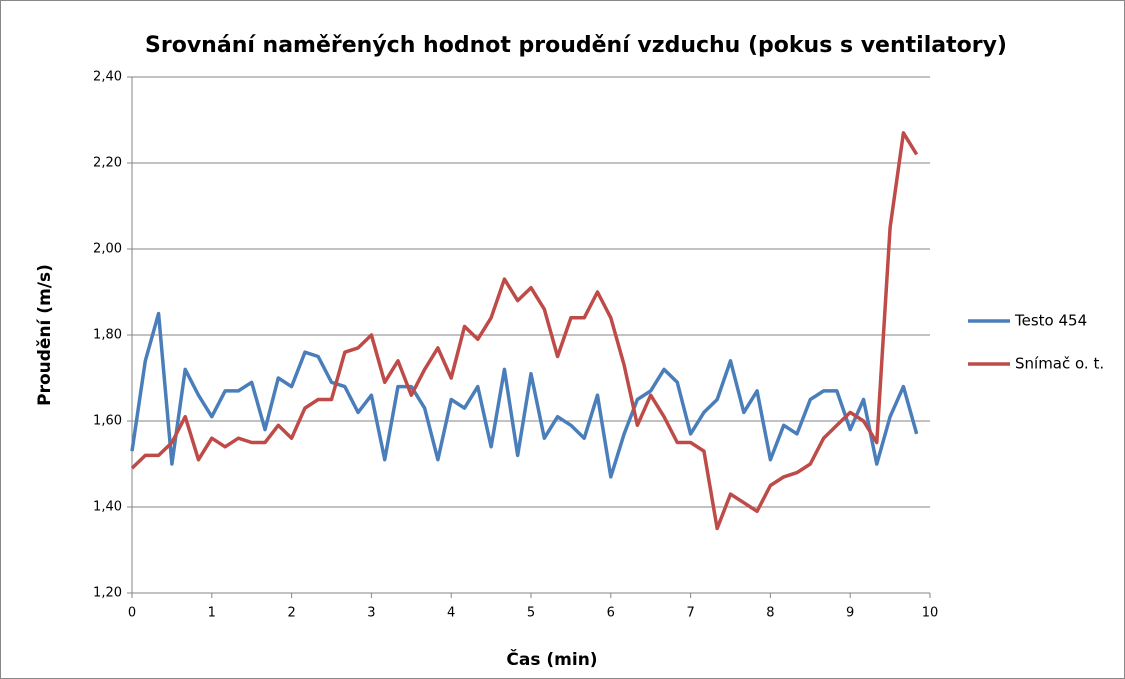 This screenshot has height=679, width=1125. I want to click on y-tick-label: 2,40, so click(107, 77).